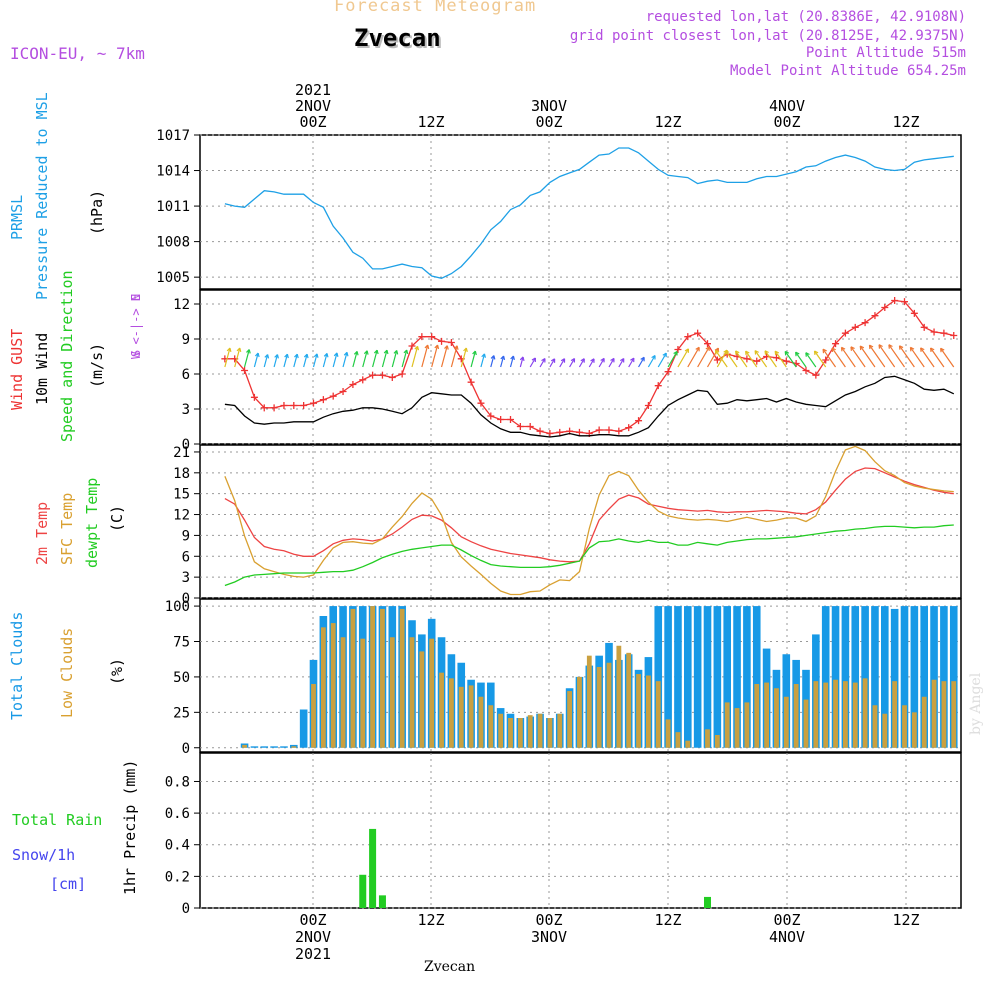 The height and width of the screenshot is (1000, 1000). Describe the element at coordinates (68, 884) in the screenshot. I see `snow-unit: [cm]` at that location.